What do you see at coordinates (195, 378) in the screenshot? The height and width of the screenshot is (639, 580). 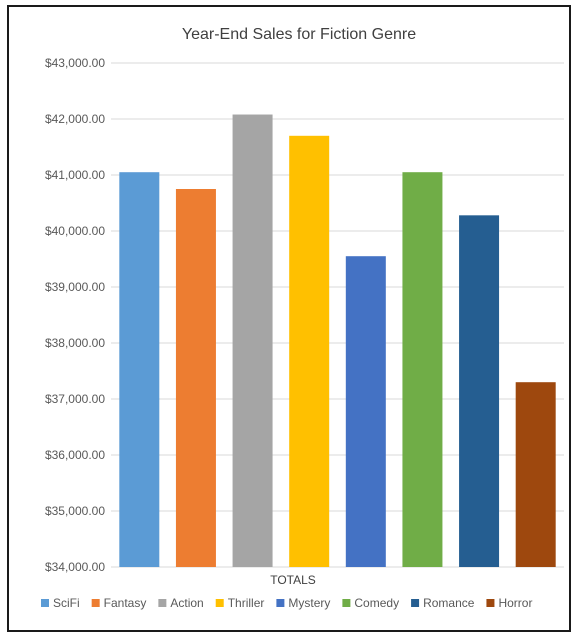 I see `bar-fantasy` at bounding box center [195, 378].